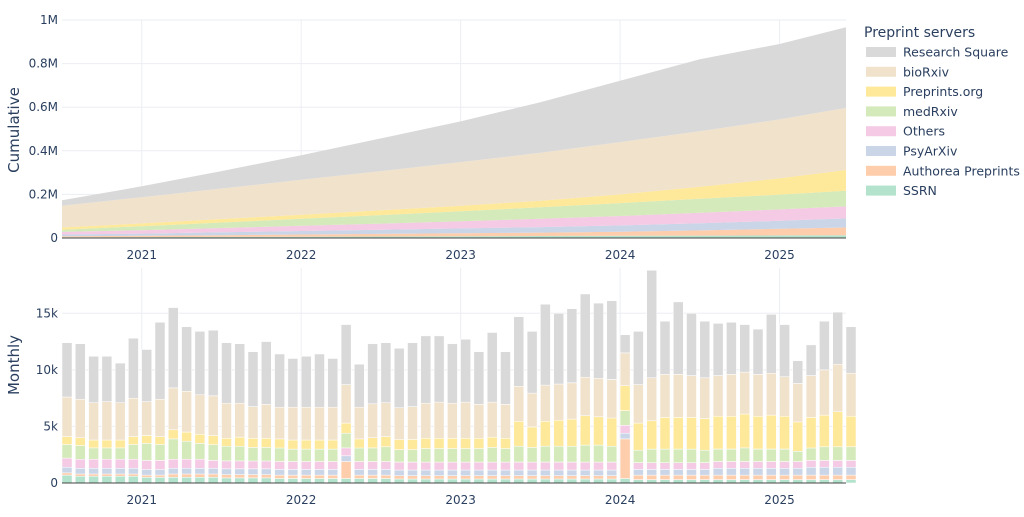  I want to click on cumulative-y-tick-label: 0.2M, so click(43, 194).